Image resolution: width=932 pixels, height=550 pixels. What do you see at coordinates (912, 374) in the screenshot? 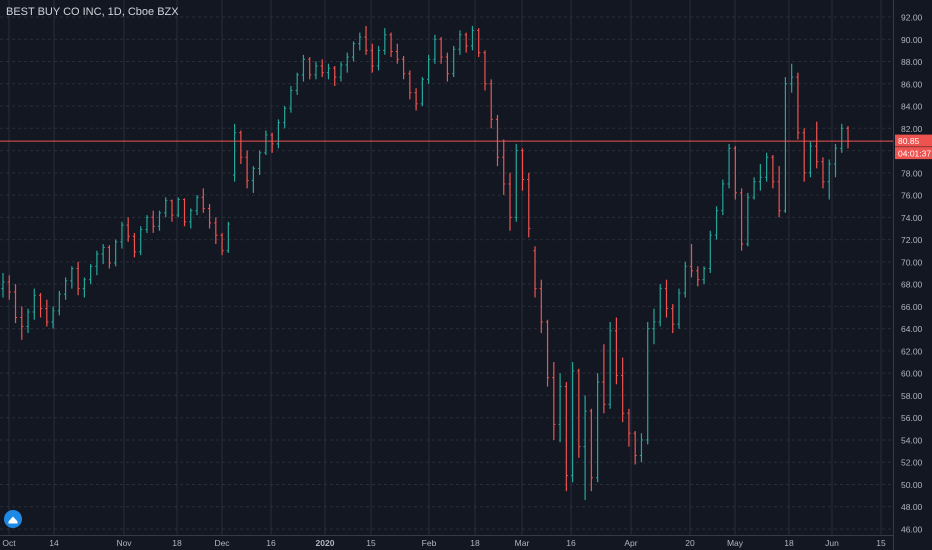
I see `y-tick-label: 60.00` at bounding box center [912, 374].